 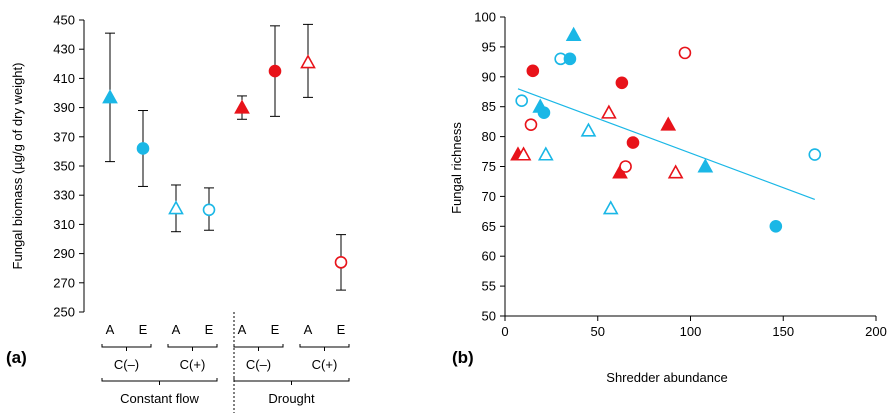 I want to click on panel-b-ytick-label: 80, so click(x=489, y=136).